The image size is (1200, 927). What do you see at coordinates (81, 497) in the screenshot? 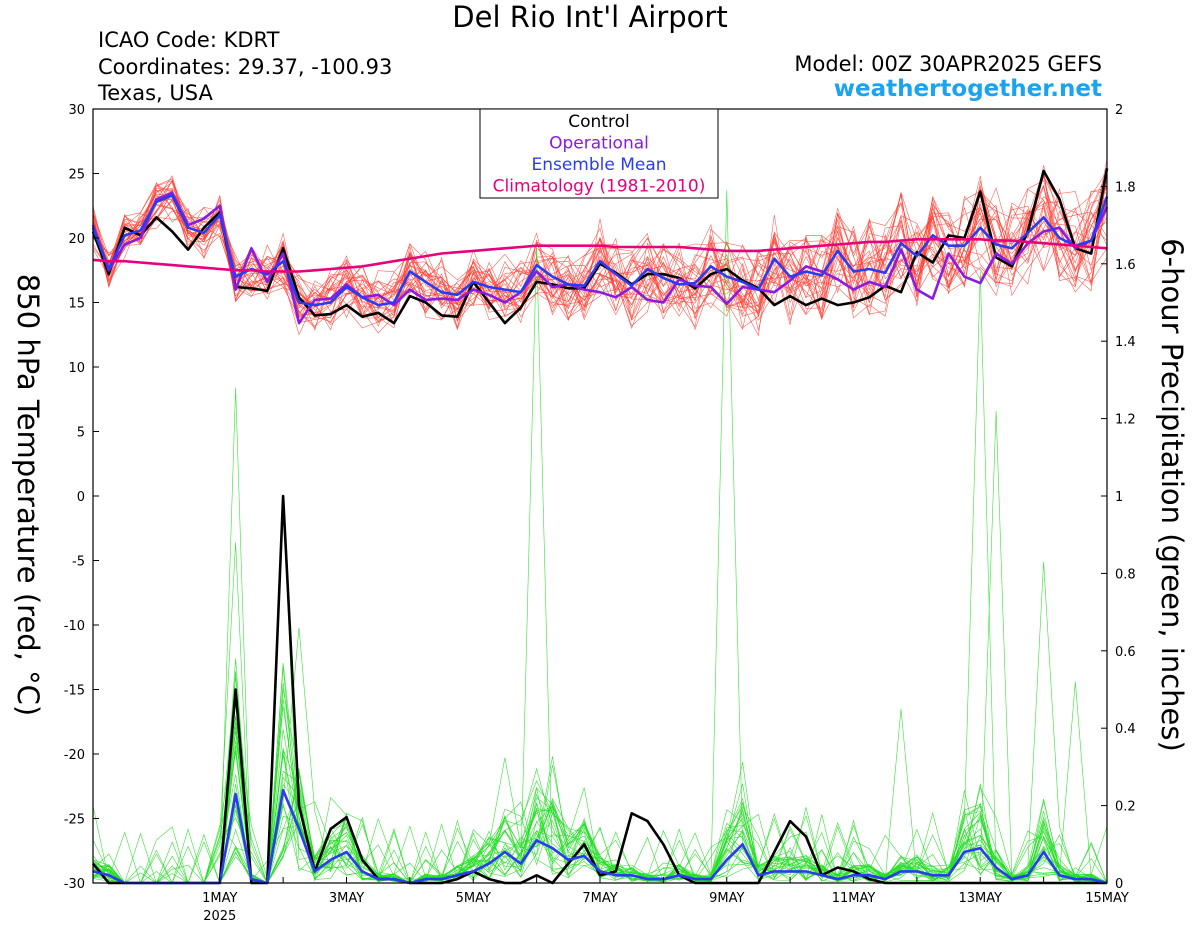
I see `y-tick-label: 0` at bounding box center [81, 497].